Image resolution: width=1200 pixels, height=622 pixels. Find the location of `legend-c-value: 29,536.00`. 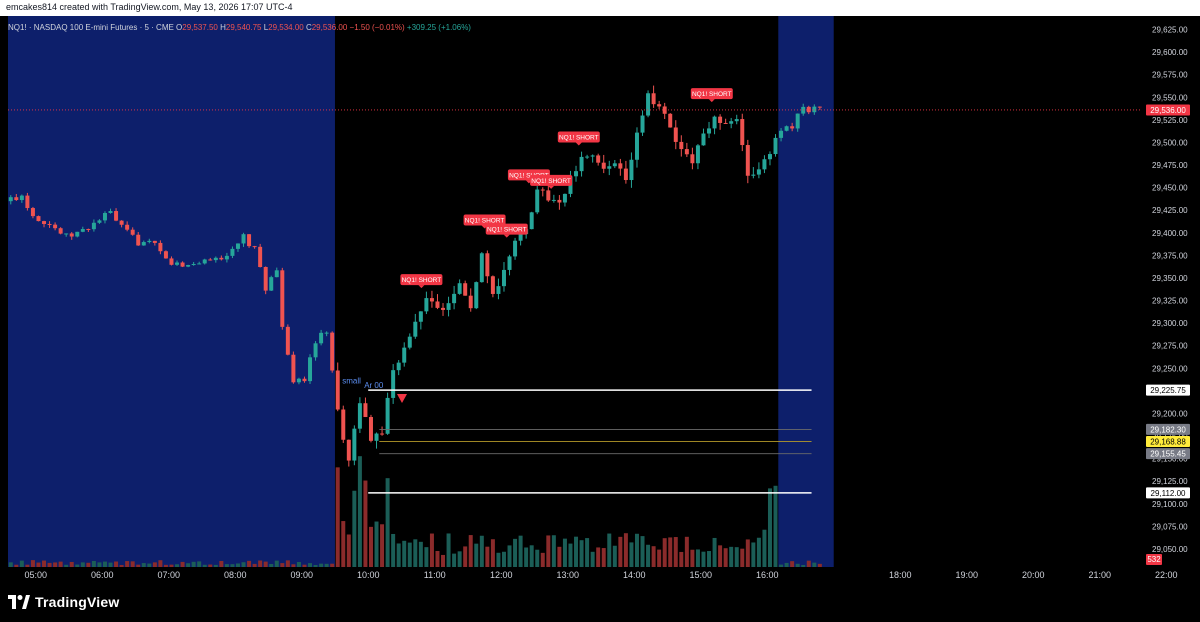

legend-c-value: 29,536.00 is located at coordinates (331, 27).